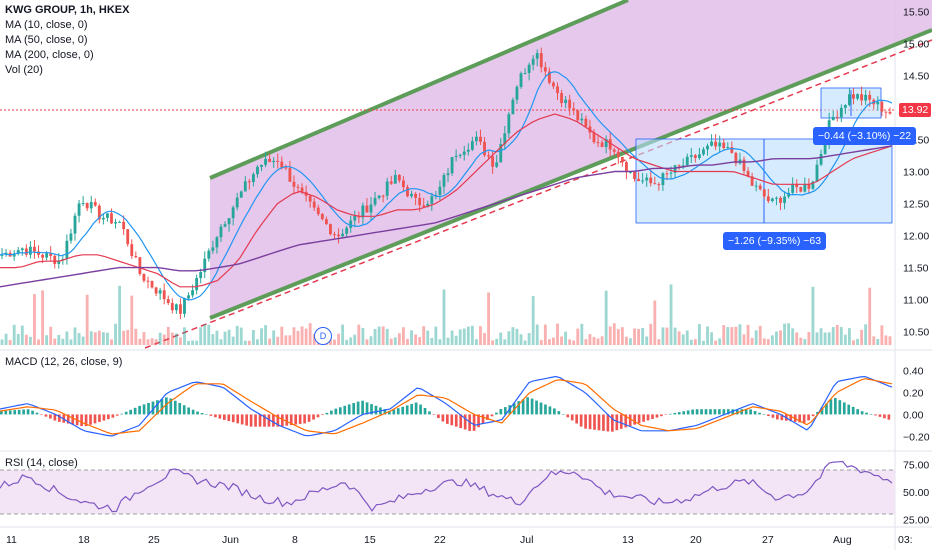  I want to click on time-axis-label: 15, so click(370, 540).